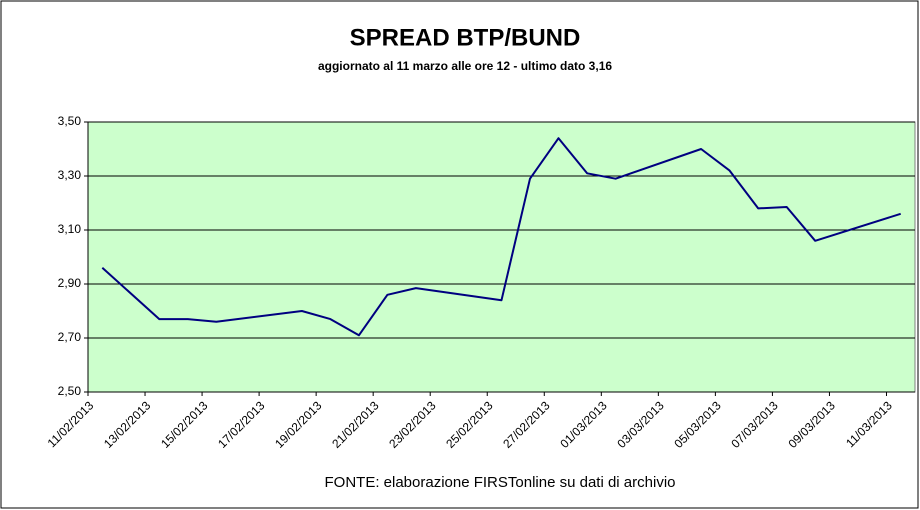 This screenshot has width=920, height=510. What do you see at coordinates (70, 337) in the screenshot?
I see `y-tick-label: 2,70` at bounding box center [70, 337].